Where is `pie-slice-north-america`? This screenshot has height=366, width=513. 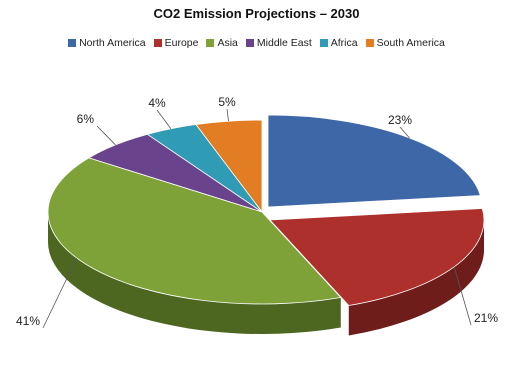
pie-slice-north-america is located at coordinates (374, 161).